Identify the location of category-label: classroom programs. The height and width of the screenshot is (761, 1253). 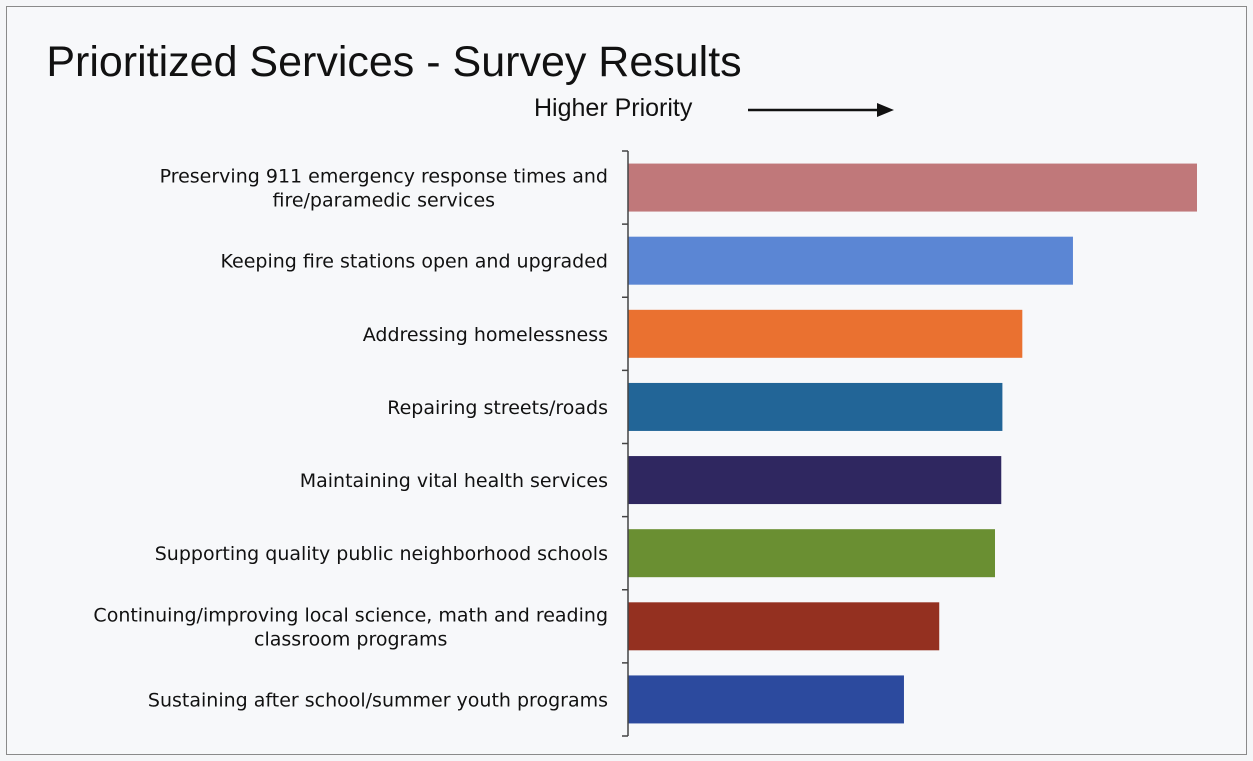
(350, 639).